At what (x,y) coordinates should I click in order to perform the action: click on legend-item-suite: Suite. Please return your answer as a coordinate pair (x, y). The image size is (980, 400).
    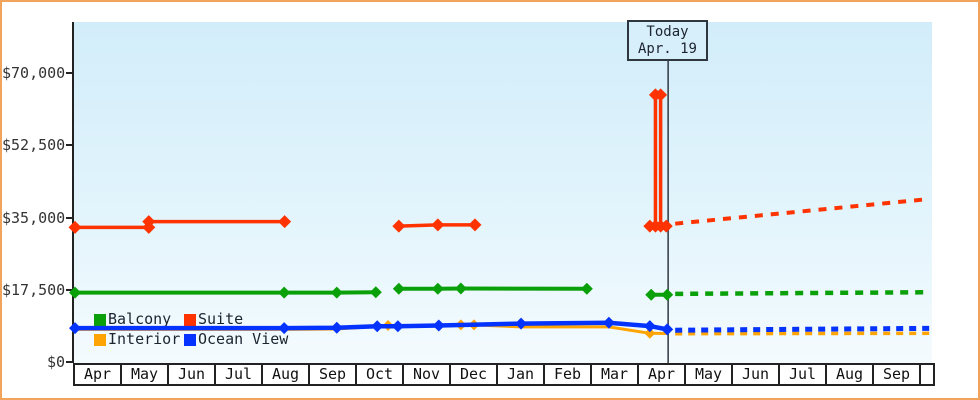
    Looking at the image, I should click on (236, 319).